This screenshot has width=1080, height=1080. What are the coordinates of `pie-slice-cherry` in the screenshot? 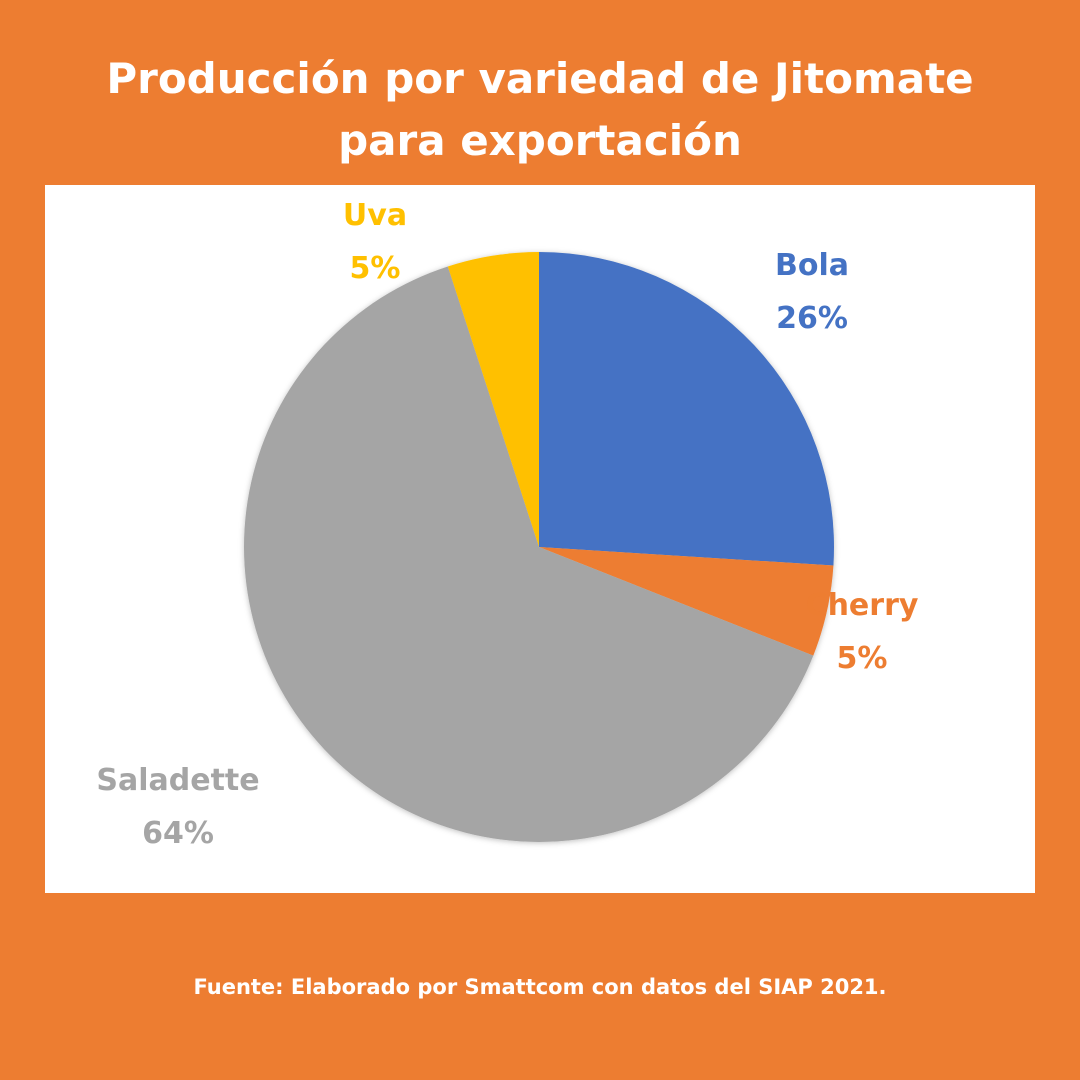 It's located at (686, 601).